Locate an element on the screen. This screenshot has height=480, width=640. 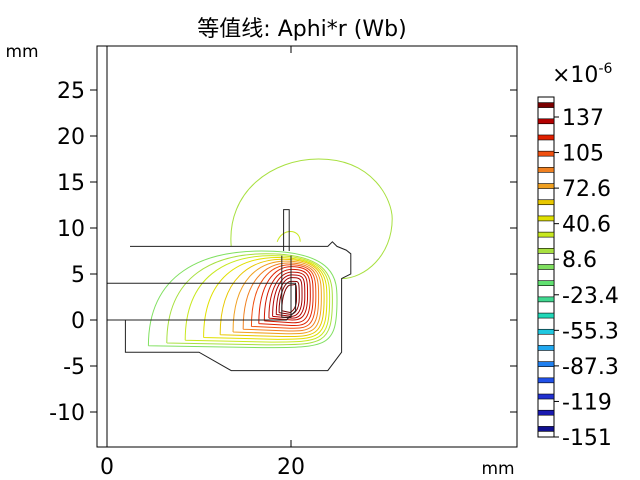
core-outline is located at coordinates (286, 286).